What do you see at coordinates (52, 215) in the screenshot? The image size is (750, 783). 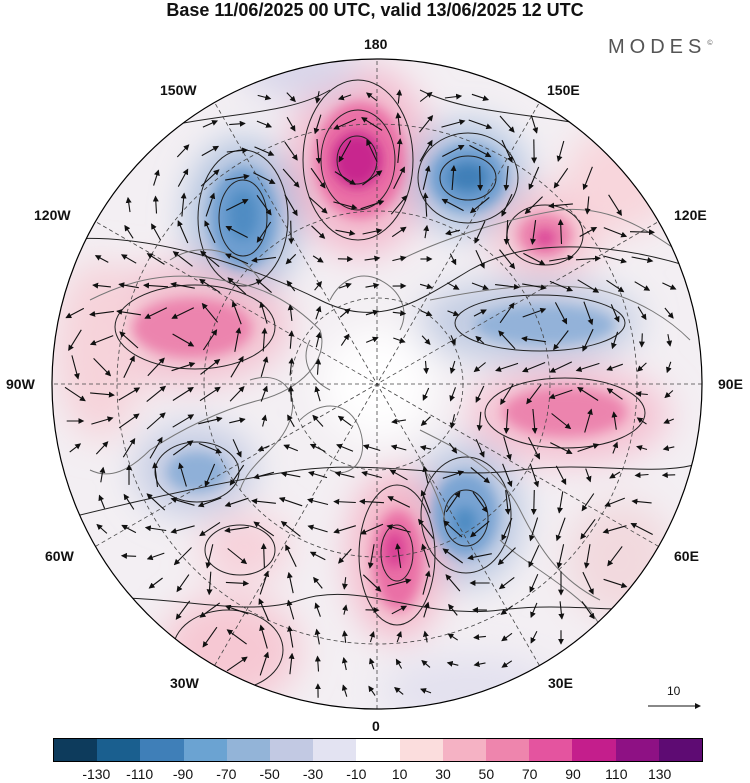 I see `lon-label-120w: 120W` at bounding box center [52, 215].